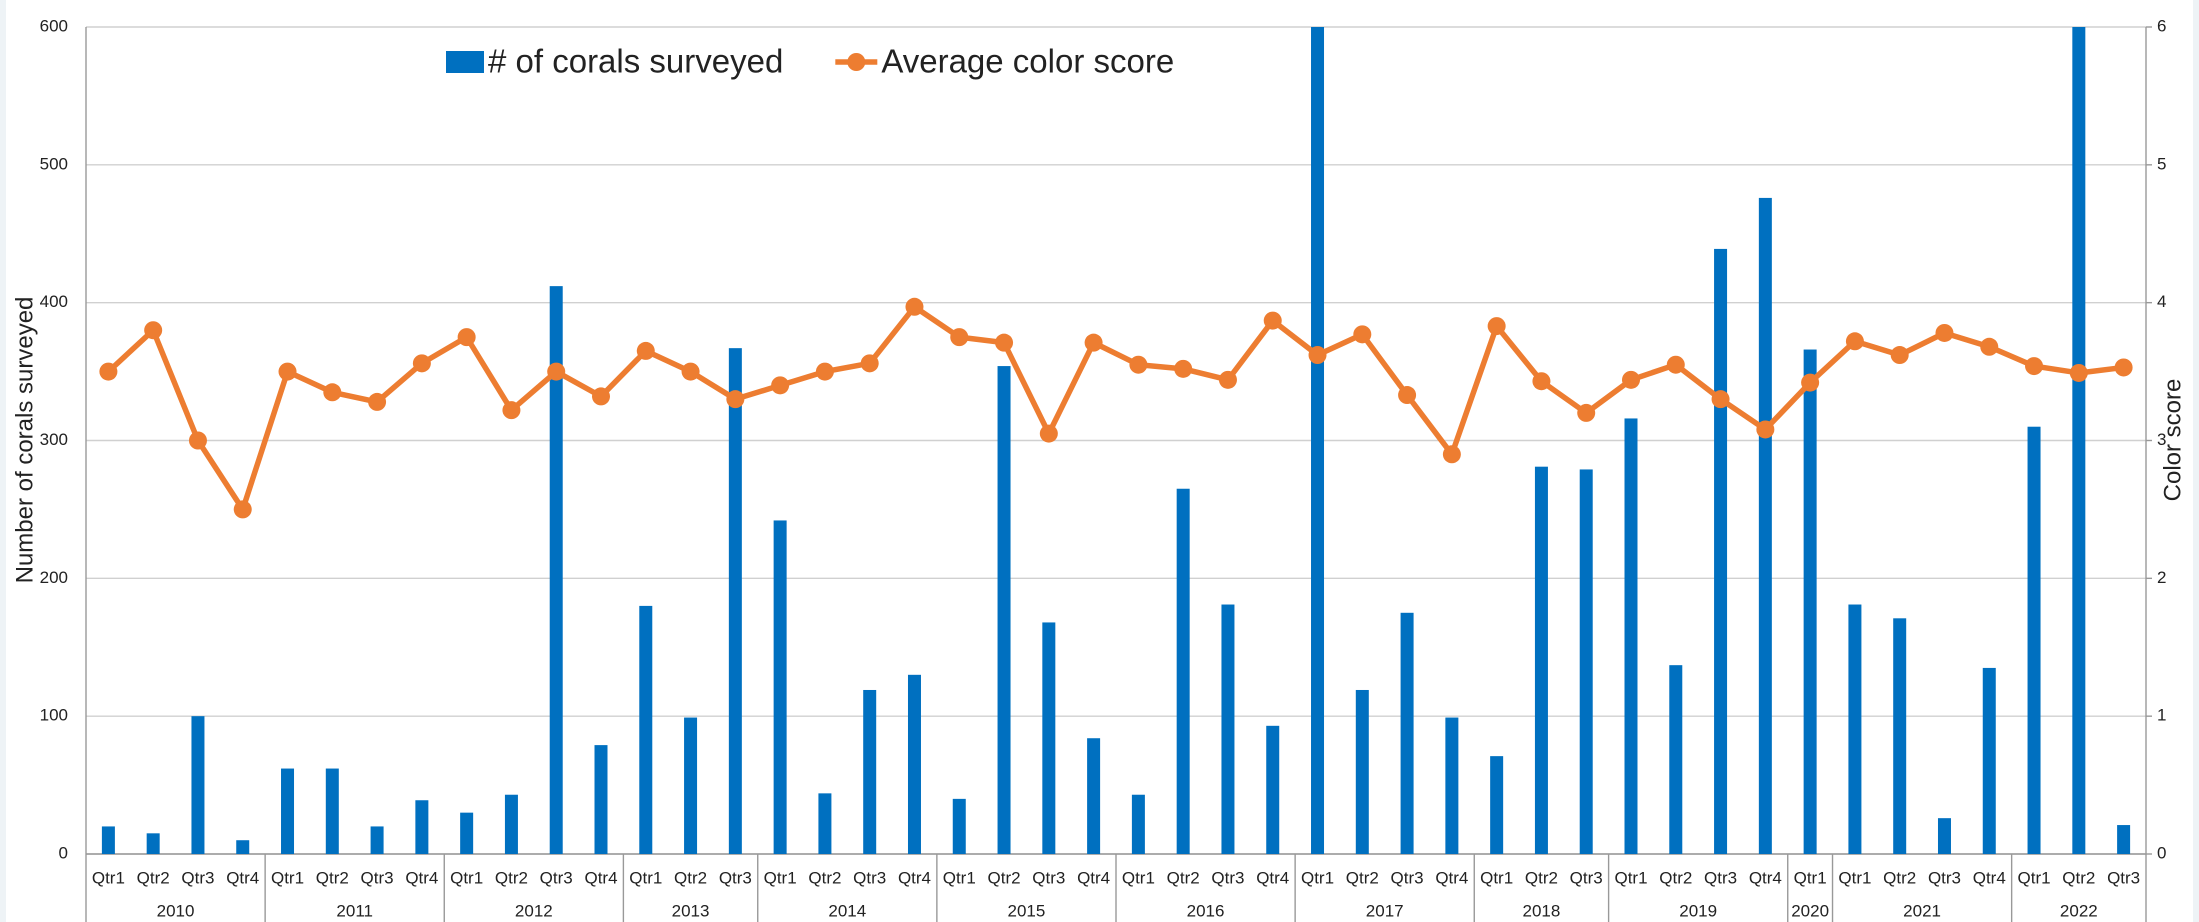 The height and width of the screenshot is (922, 2199). Describe the element at coordinates (54, 715) in the screenshot. I see `y-tick-label: 100` at that location.